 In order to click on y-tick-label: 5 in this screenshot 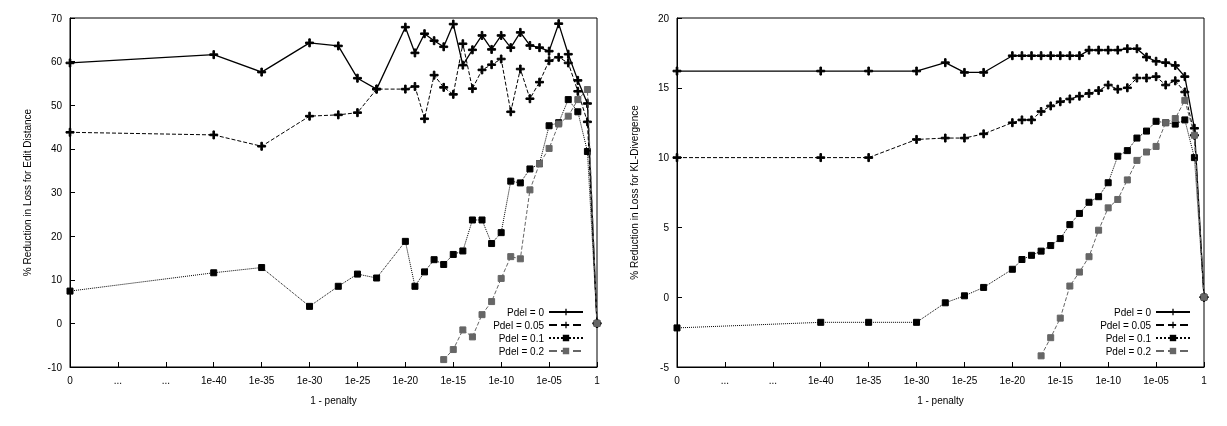, I will do `click(666, 227)`.